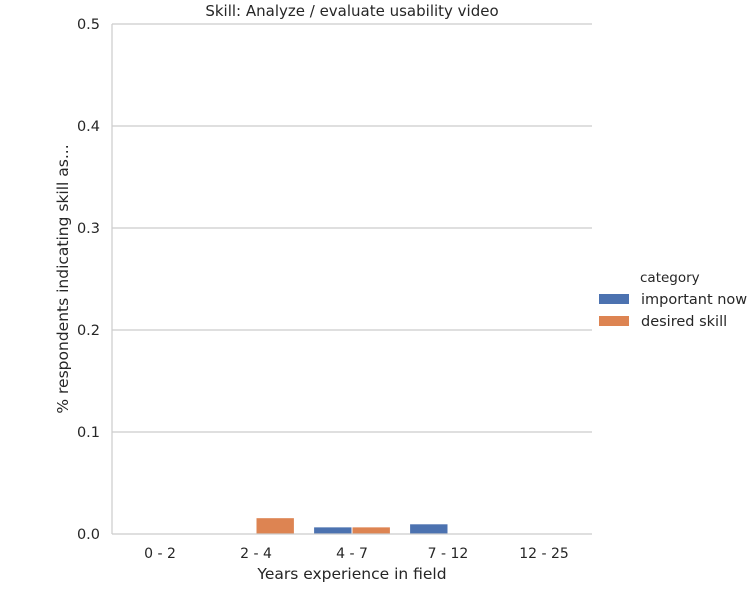 The width and height of the screenshot is (750, 600). Describe the element at coordinates (88, 331) in the screenshot. I see `y-tick-label: 0.2` at that location.